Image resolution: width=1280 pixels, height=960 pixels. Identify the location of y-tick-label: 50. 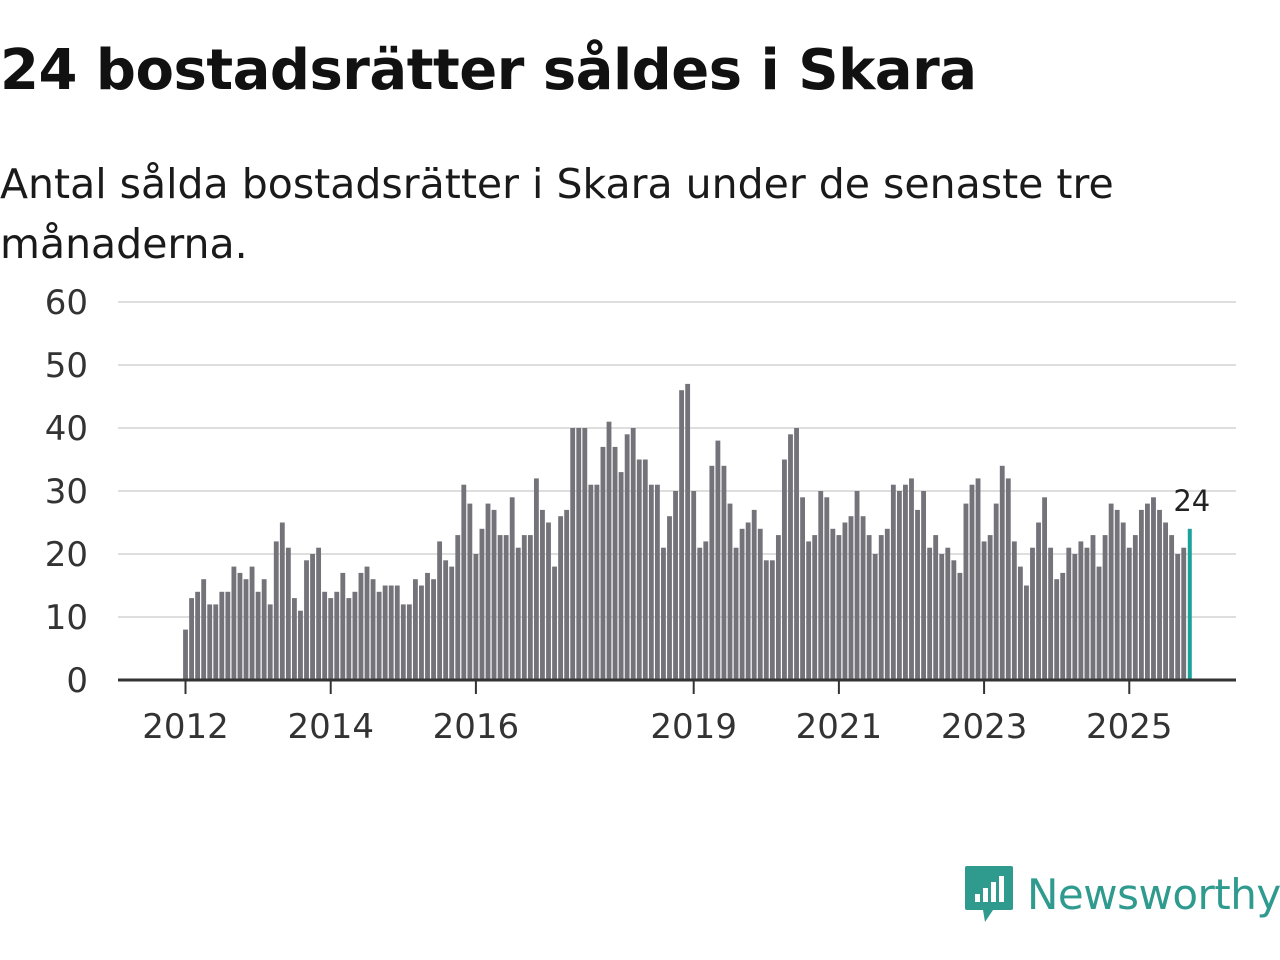
(66, 366).